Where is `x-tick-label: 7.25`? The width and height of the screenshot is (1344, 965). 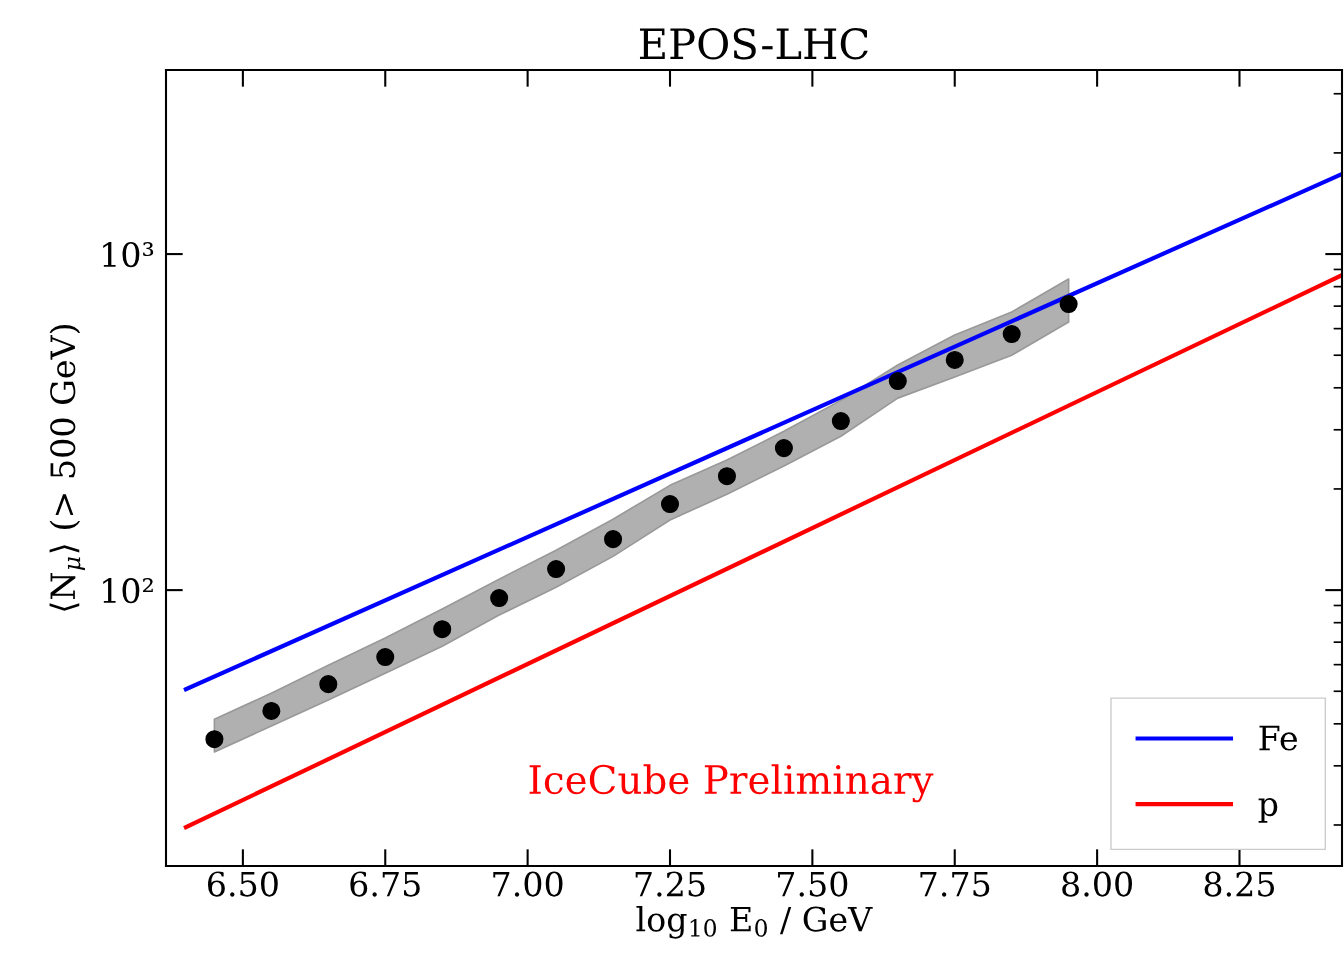 x-tick-label: 7.25 is located at coordinates (670, 884).